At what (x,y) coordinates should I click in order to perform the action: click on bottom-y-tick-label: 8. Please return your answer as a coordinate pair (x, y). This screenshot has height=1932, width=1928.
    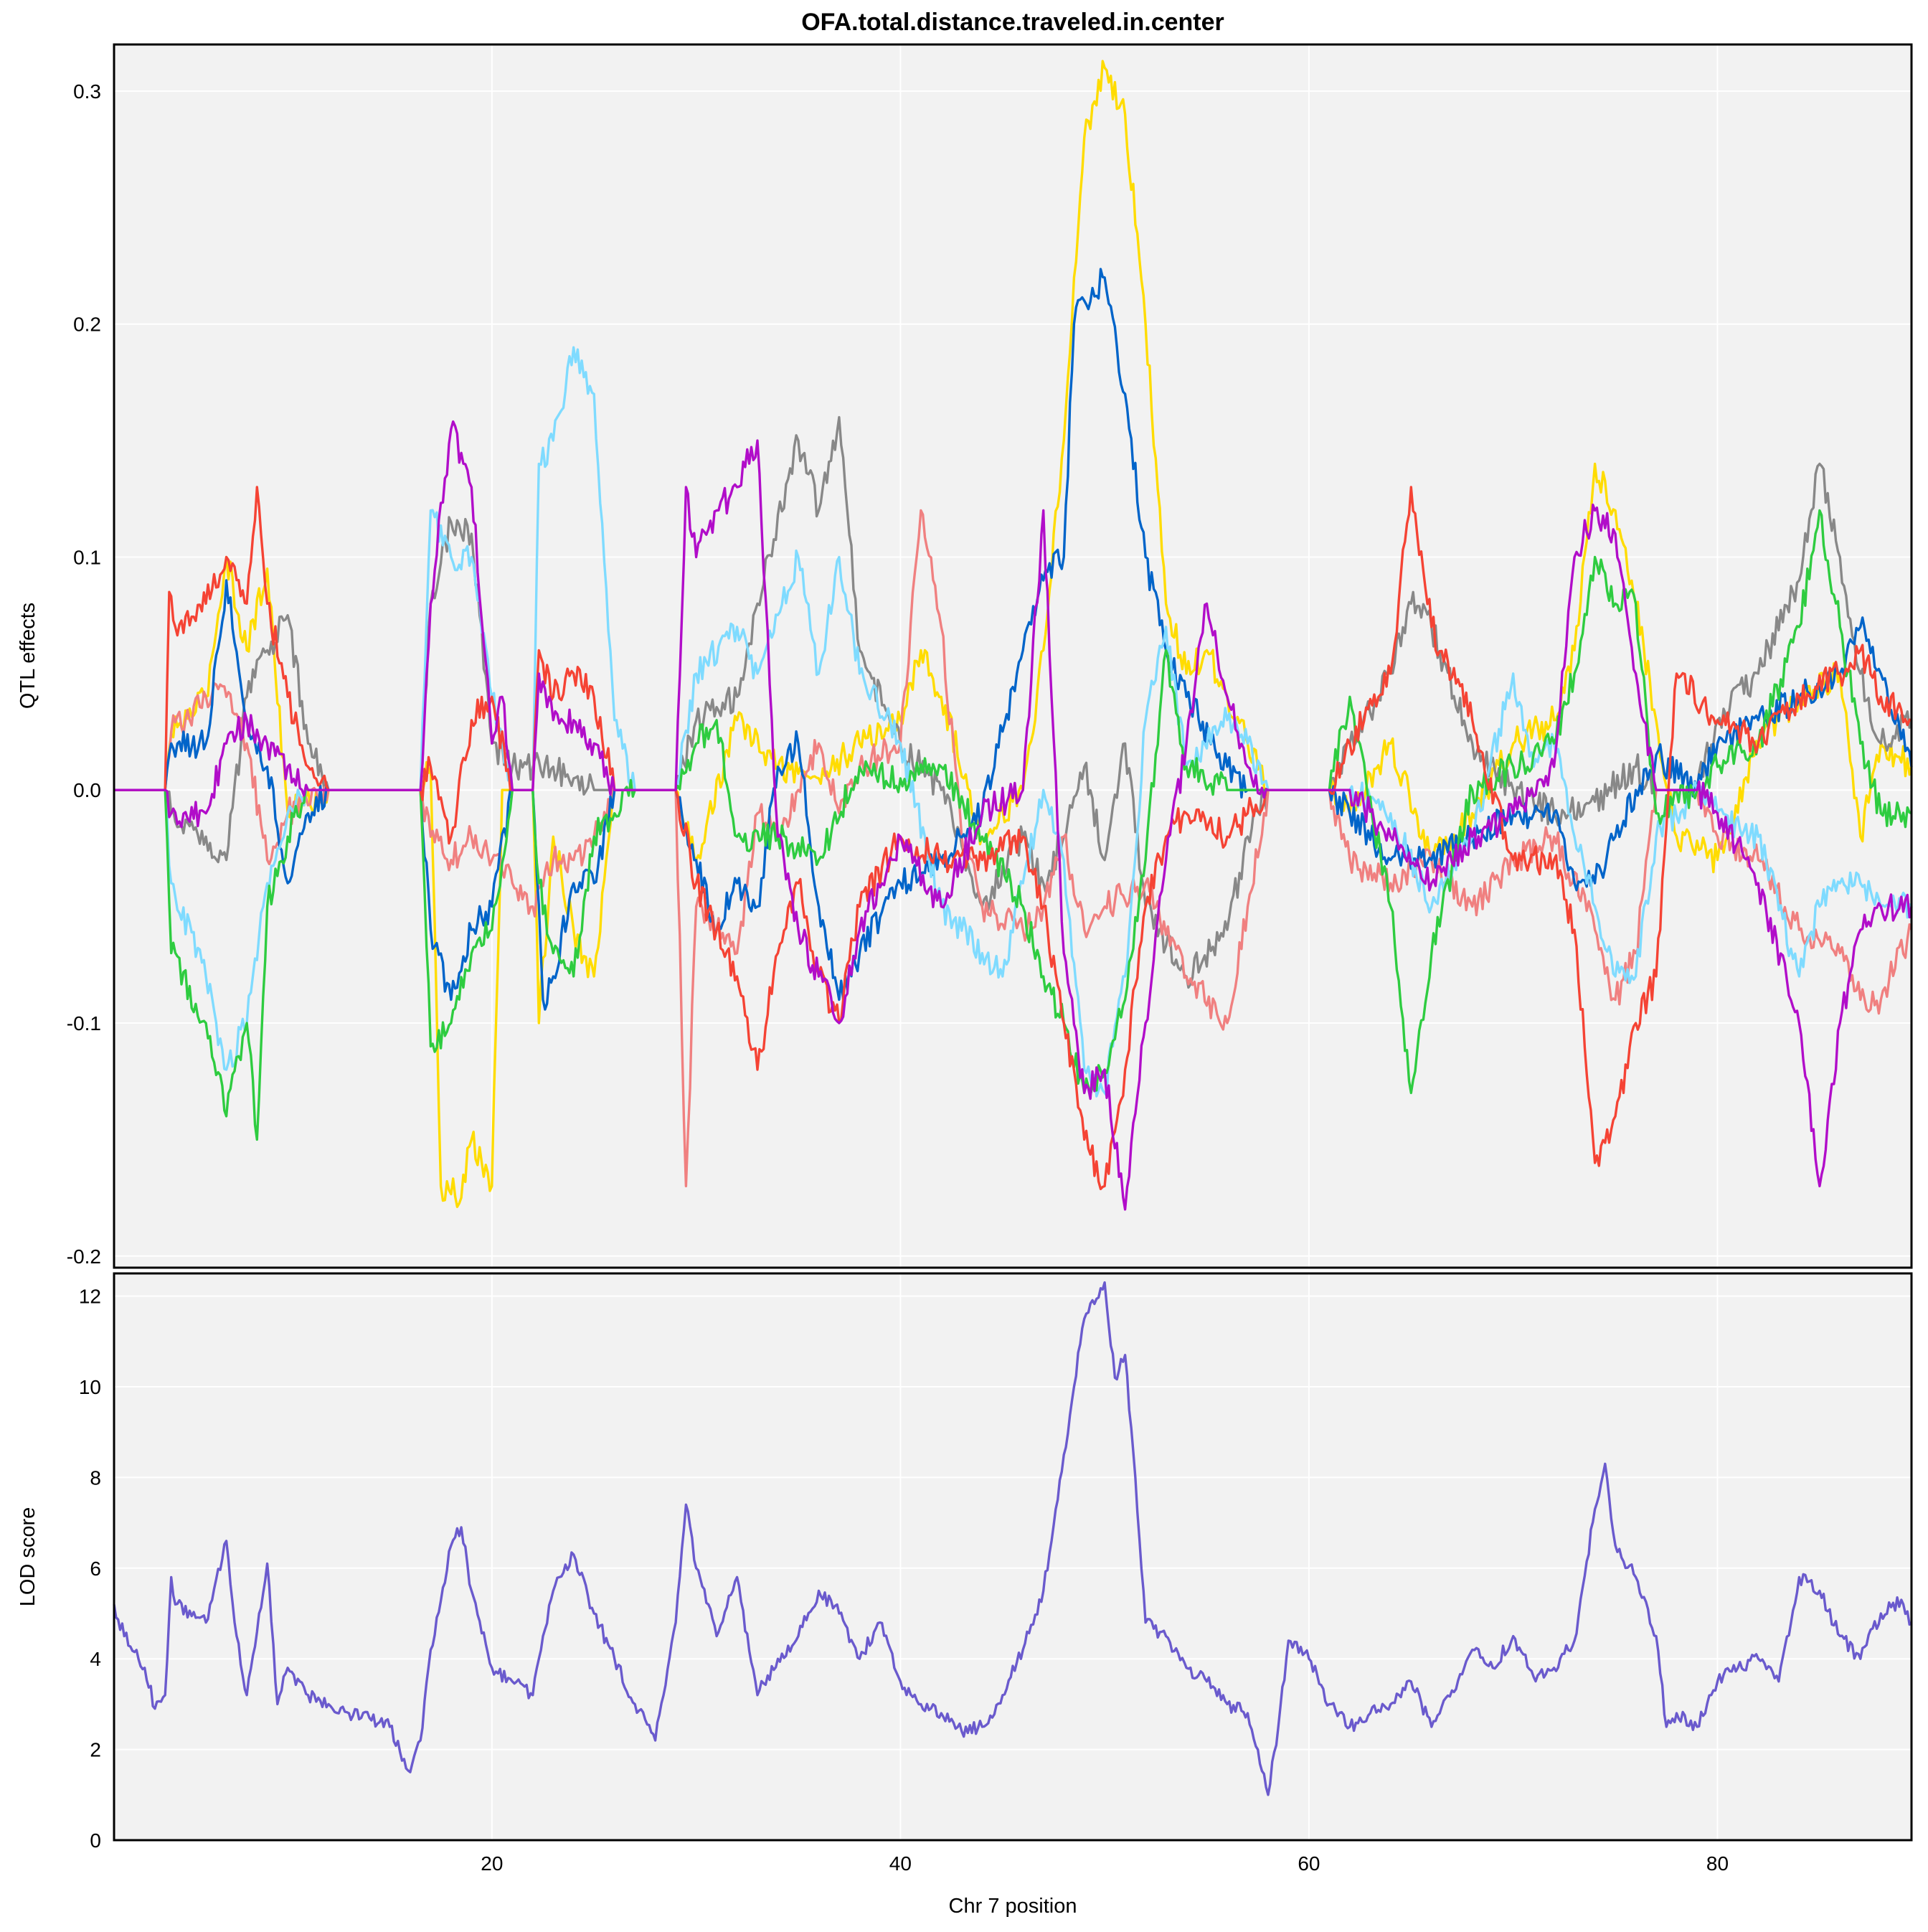
    Looking at the image, I should click on (95, 1477).